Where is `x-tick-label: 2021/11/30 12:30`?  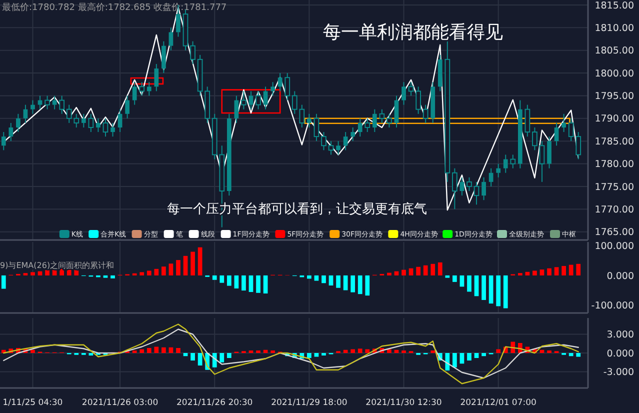 x-tick-label: 2021/11/30 12:30 is located at coordinates (404, 403).